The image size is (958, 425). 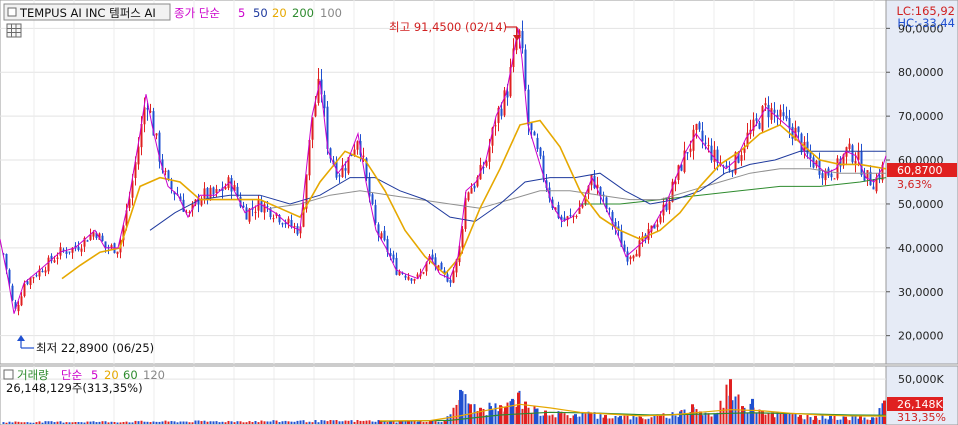 I want to click on y-tick-label: 80,0000, so click(x=921, y=72).